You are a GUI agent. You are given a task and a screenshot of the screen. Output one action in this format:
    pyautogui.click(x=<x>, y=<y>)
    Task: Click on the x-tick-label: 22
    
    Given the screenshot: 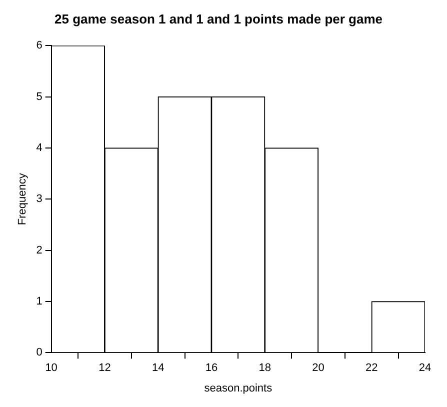 What is the action you would take?
    pyautogui.click(x=371, y=368)
    